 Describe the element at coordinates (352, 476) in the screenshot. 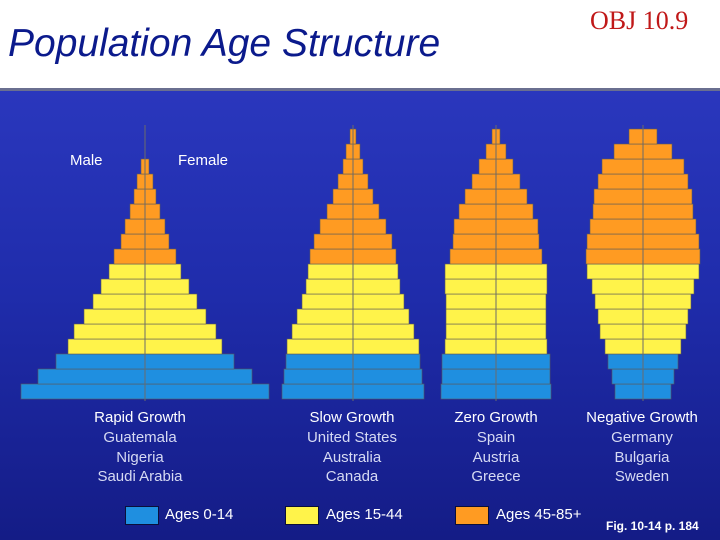

I see `country-name: Canada` at that location.